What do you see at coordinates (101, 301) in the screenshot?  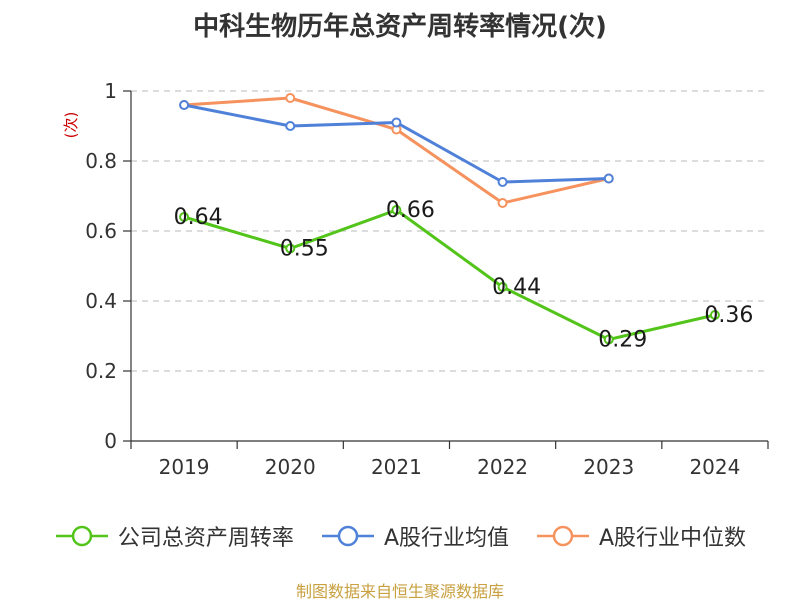 I see `y-tick-label: 0.4` at bounding box center [101, 301].